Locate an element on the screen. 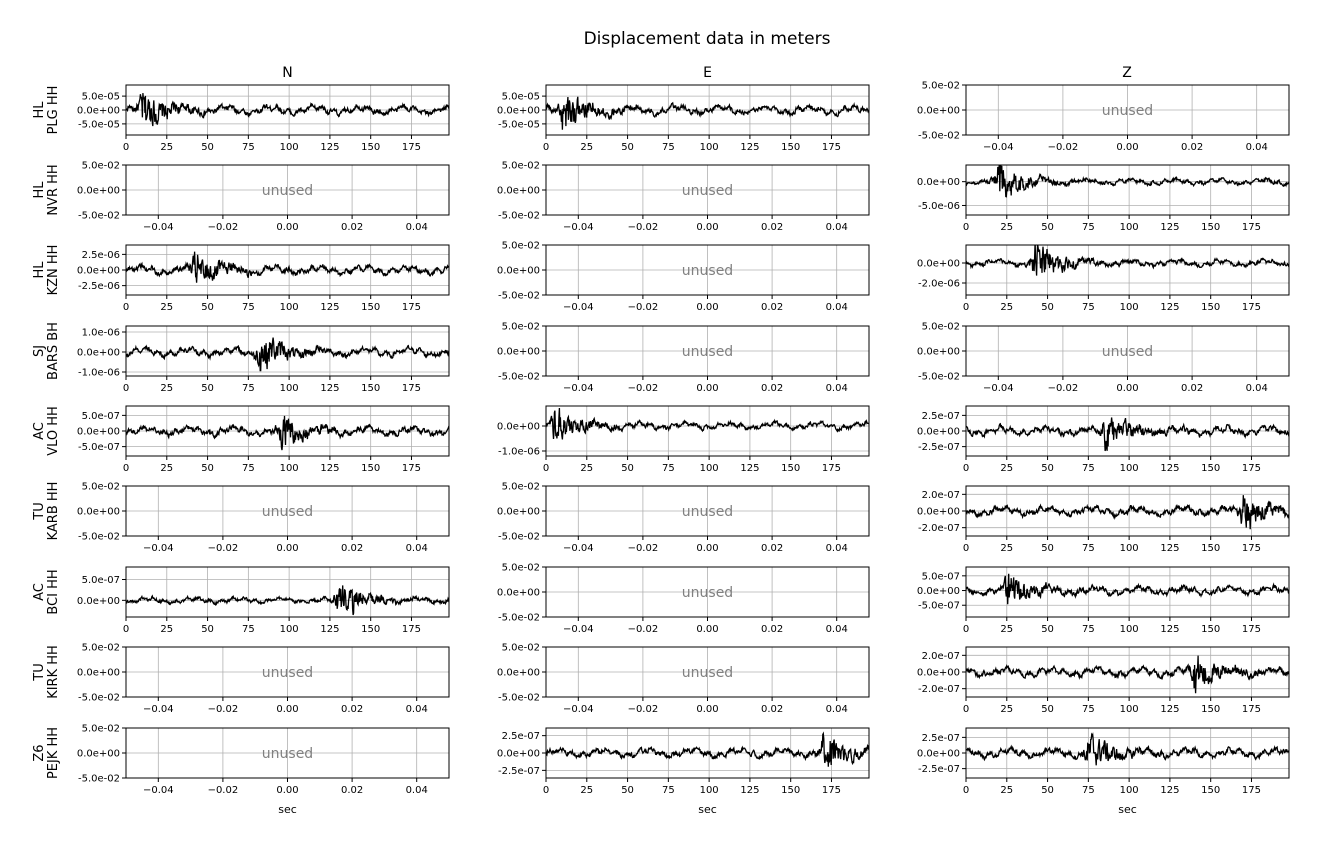  y-tick-label: -2.0e-06 is located at coordinates (939, 284).